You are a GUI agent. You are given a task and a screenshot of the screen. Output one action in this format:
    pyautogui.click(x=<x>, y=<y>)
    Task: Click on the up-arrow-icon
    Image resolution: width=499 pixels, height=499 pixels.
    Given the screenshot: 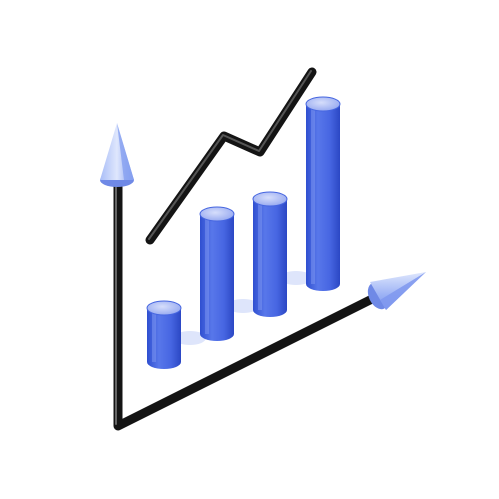 What is the action you would take?
    pyautogui.click(x=117, y=155)
    